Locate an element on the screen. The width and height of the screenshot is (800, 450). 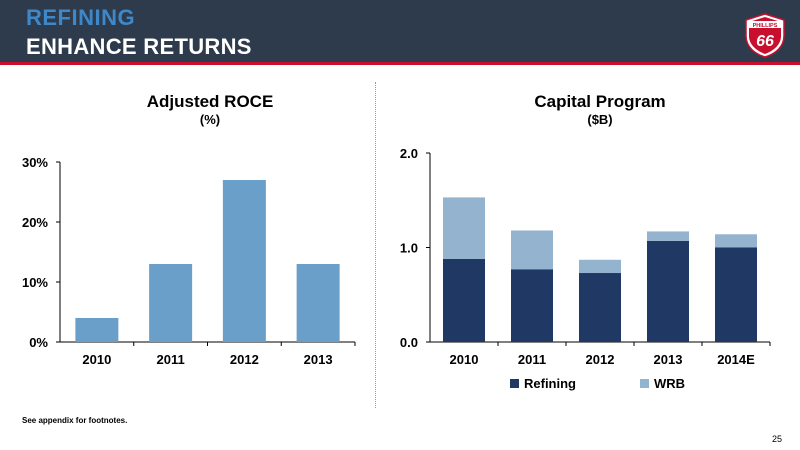
y-tick-label: 1.0 is located at coordinates (409, 248).